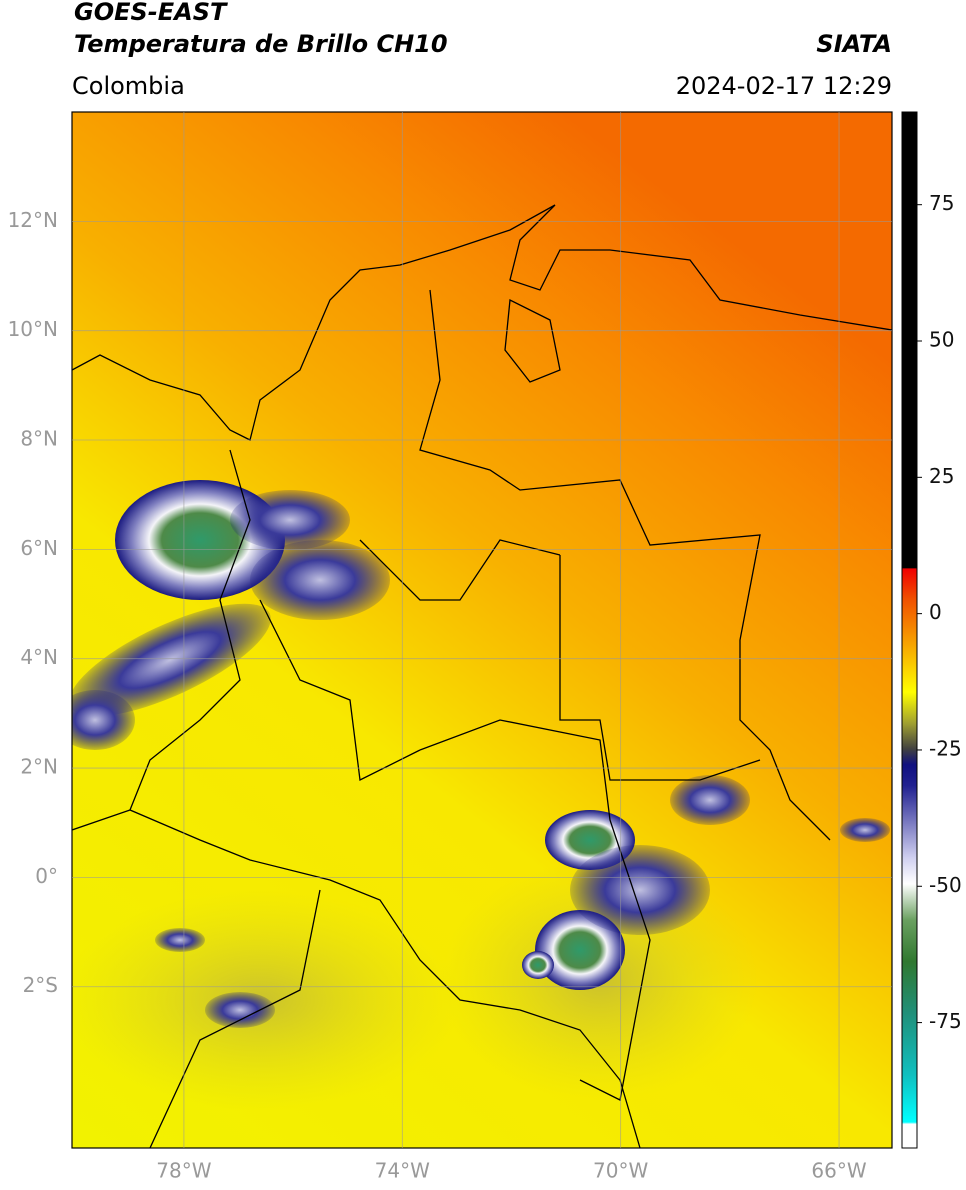 The height and width of the screenshot is (1190, 966). I want to click on x-tick-label: 78°W, so click(183, 1171).